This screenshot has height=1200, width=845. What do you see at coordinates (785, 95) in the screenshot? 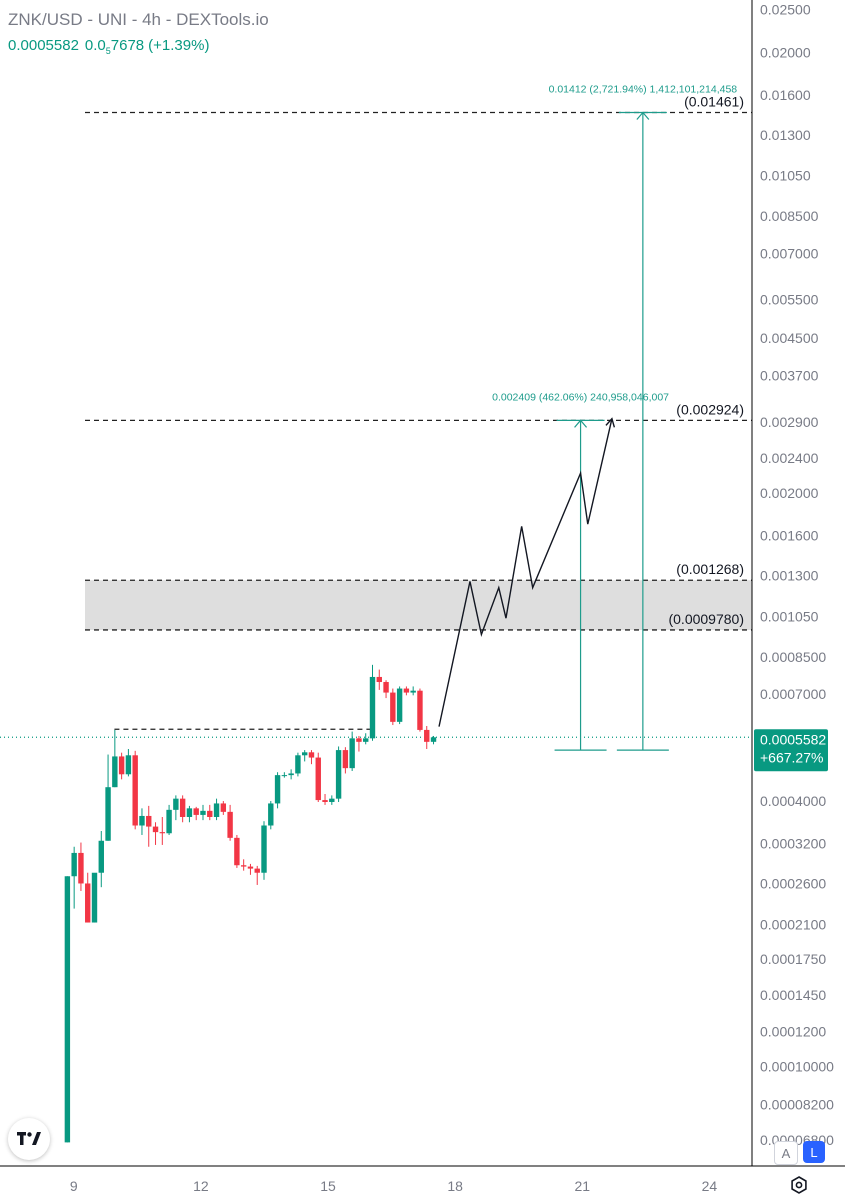
I see `price-tick-label: 0.01600` at bounding box center [785, 95].